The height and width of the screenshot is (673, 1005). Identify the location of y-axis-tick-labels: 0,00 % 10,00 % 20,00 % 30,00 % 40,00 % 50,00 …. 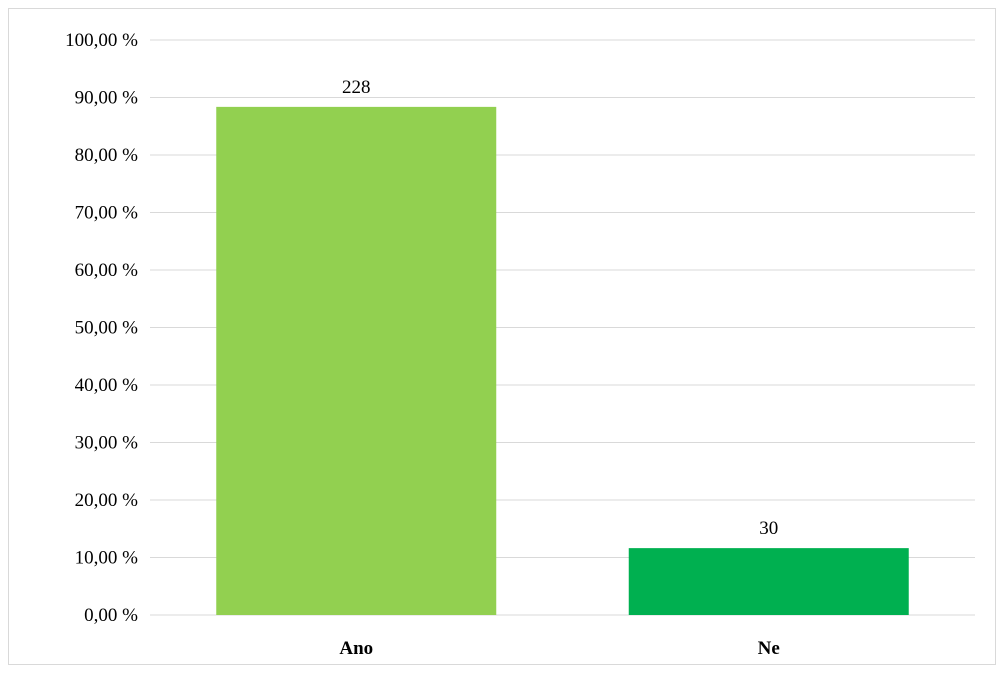
(101, 328).